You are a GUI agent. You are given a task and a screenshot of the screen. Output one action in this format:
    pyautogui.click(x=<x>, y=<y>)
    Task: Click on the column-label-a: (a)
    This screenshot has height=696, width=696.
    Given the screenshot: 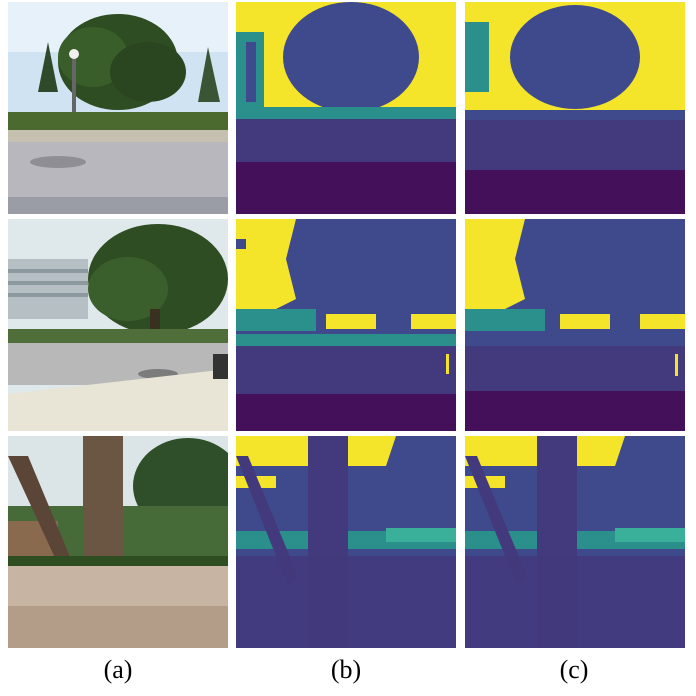 What is the action you would take?
    pyautogui.click(x=118, y=669)
    